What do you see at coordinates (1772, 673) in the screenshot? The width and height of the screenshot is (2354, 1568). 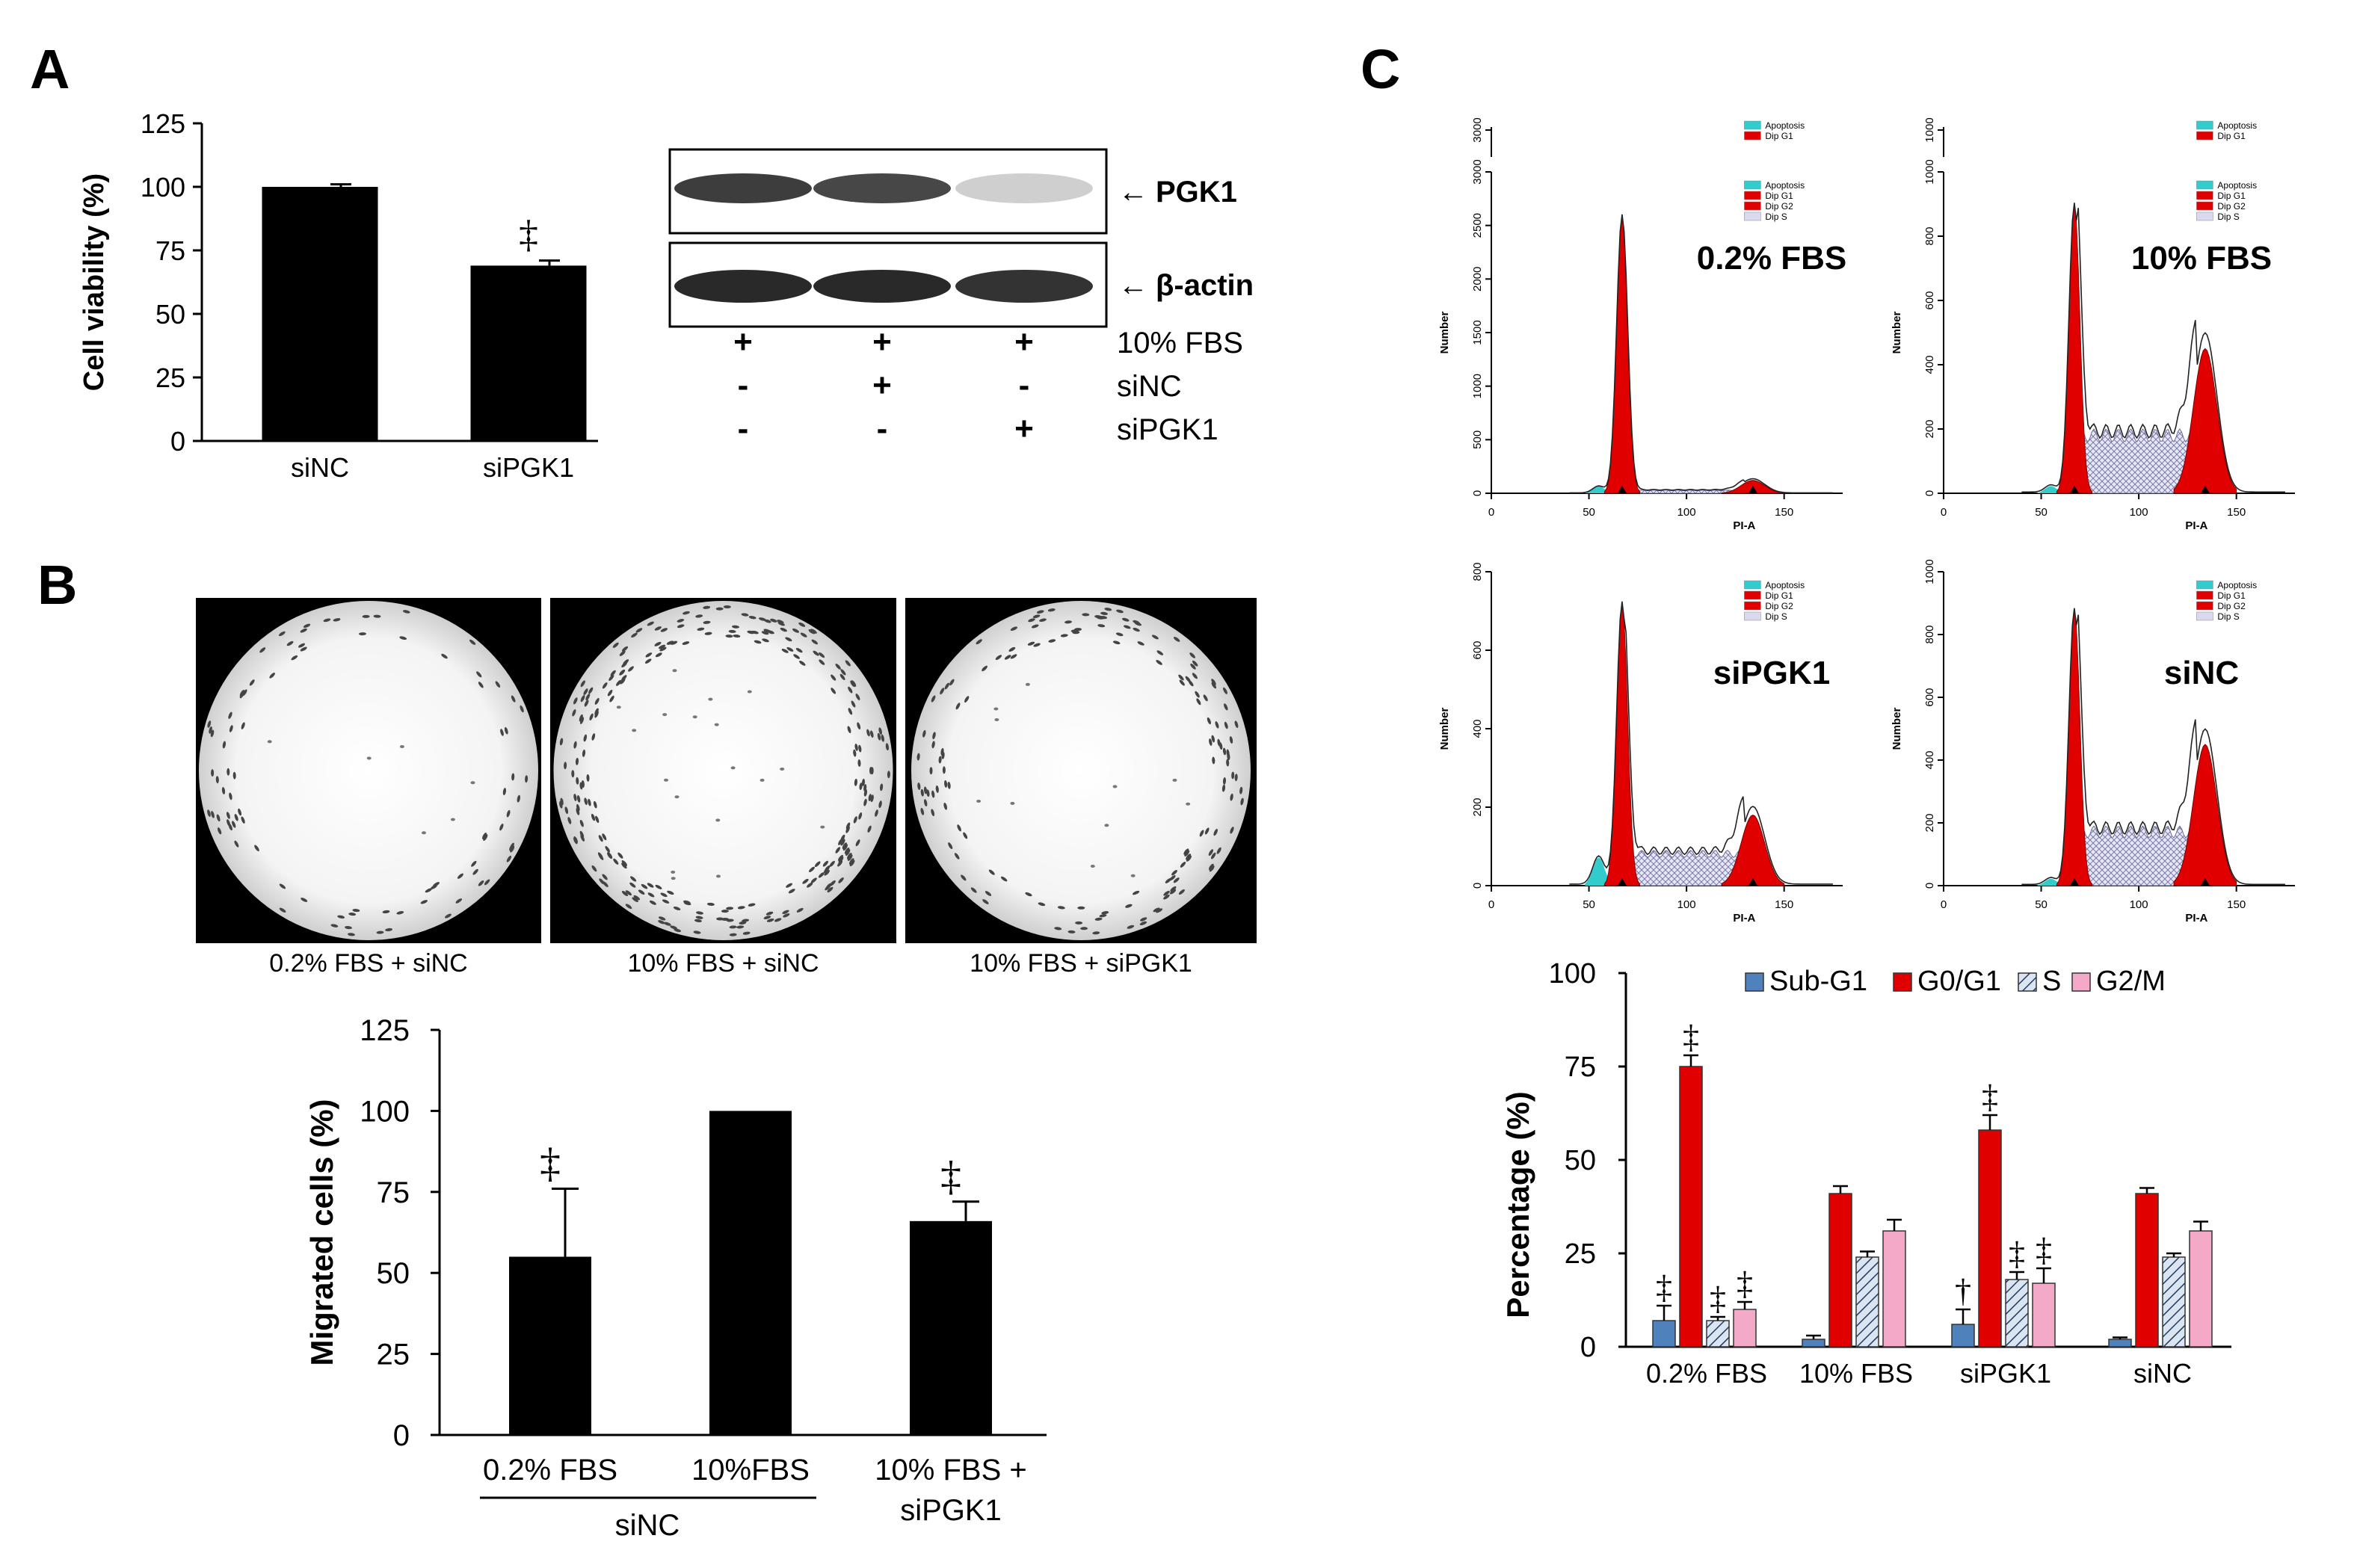 I see `histogram-title: siPGK1` at bounding box center [1772, 673].